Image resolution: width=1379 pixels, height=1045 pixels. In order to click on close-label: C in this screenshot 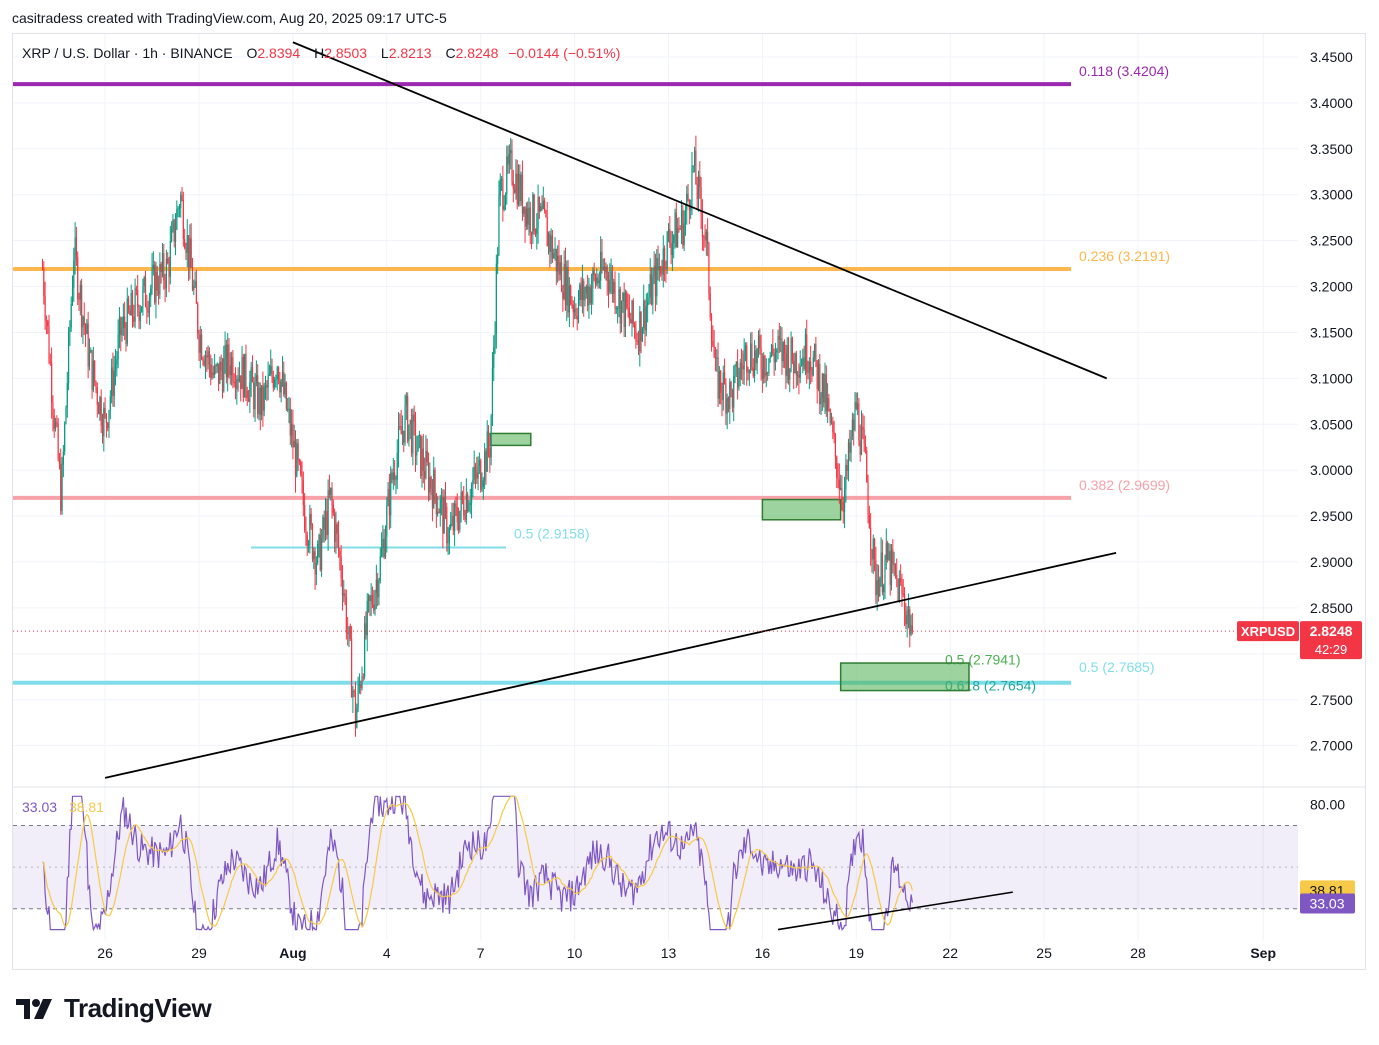, I will do `click(450, 53)`.